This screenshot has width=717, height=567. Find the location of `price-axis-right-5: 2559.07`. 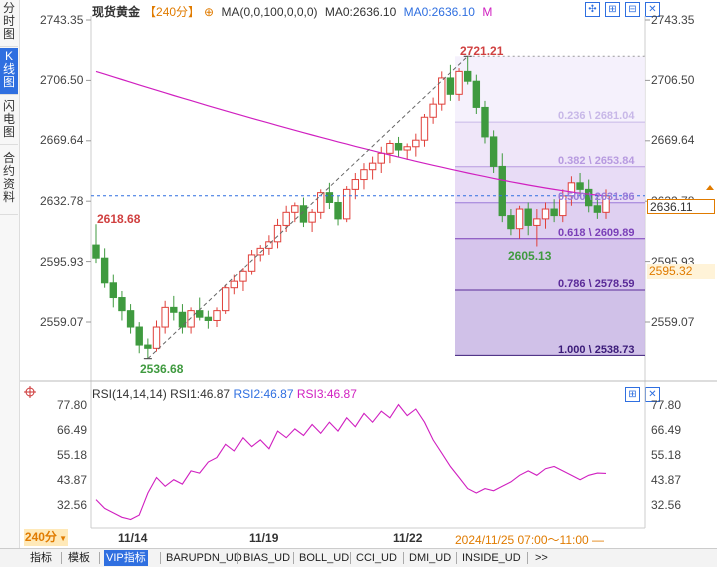

price-axis-right-5: 2559.07 is located at coordinates (673, 322).